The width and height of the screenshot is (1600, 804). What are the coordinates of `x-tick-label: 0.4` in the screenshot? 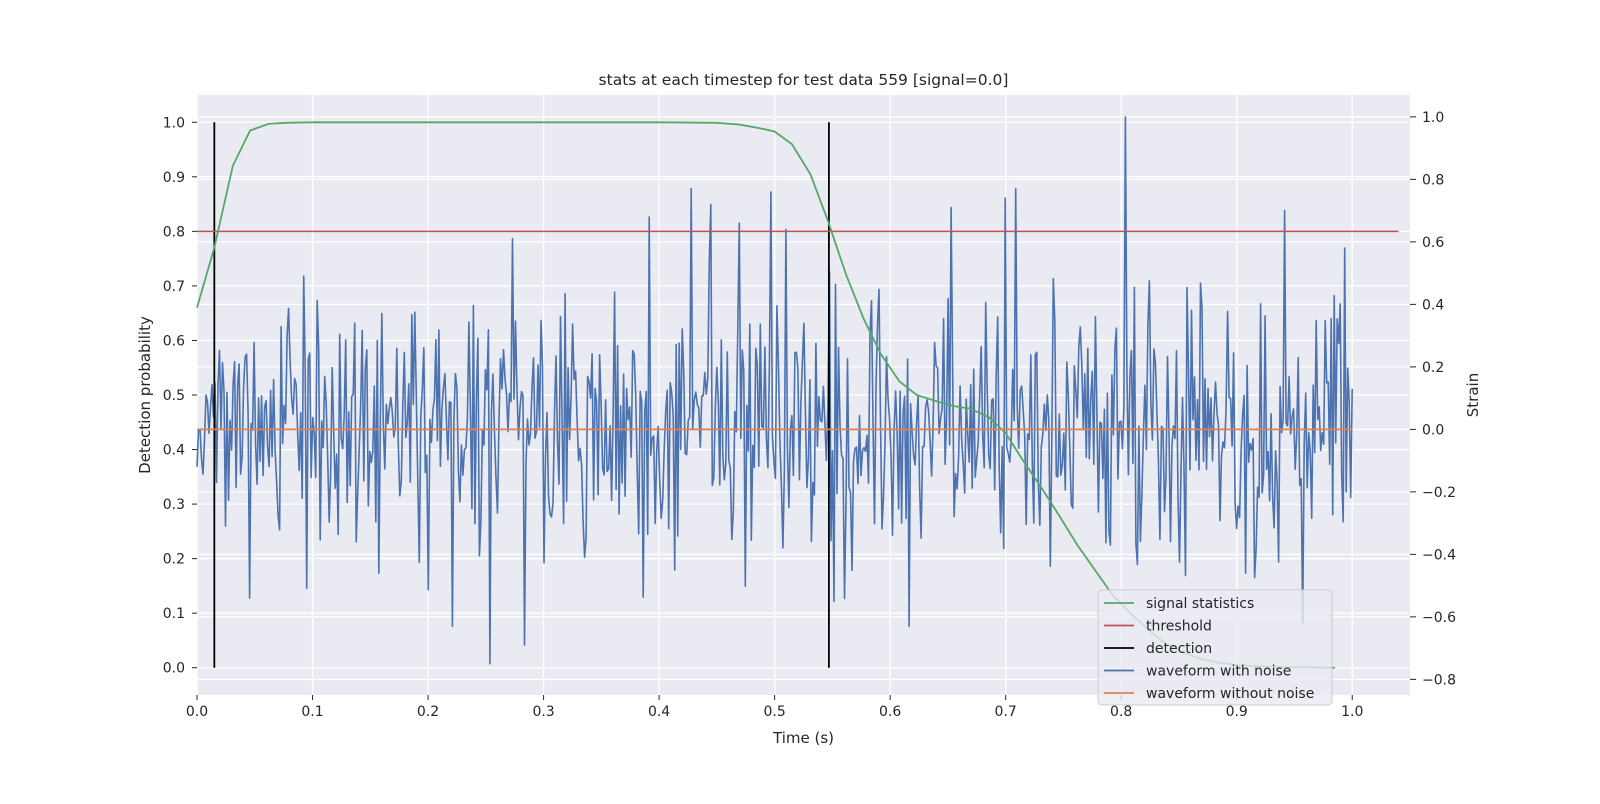 It's located at (659, 712).